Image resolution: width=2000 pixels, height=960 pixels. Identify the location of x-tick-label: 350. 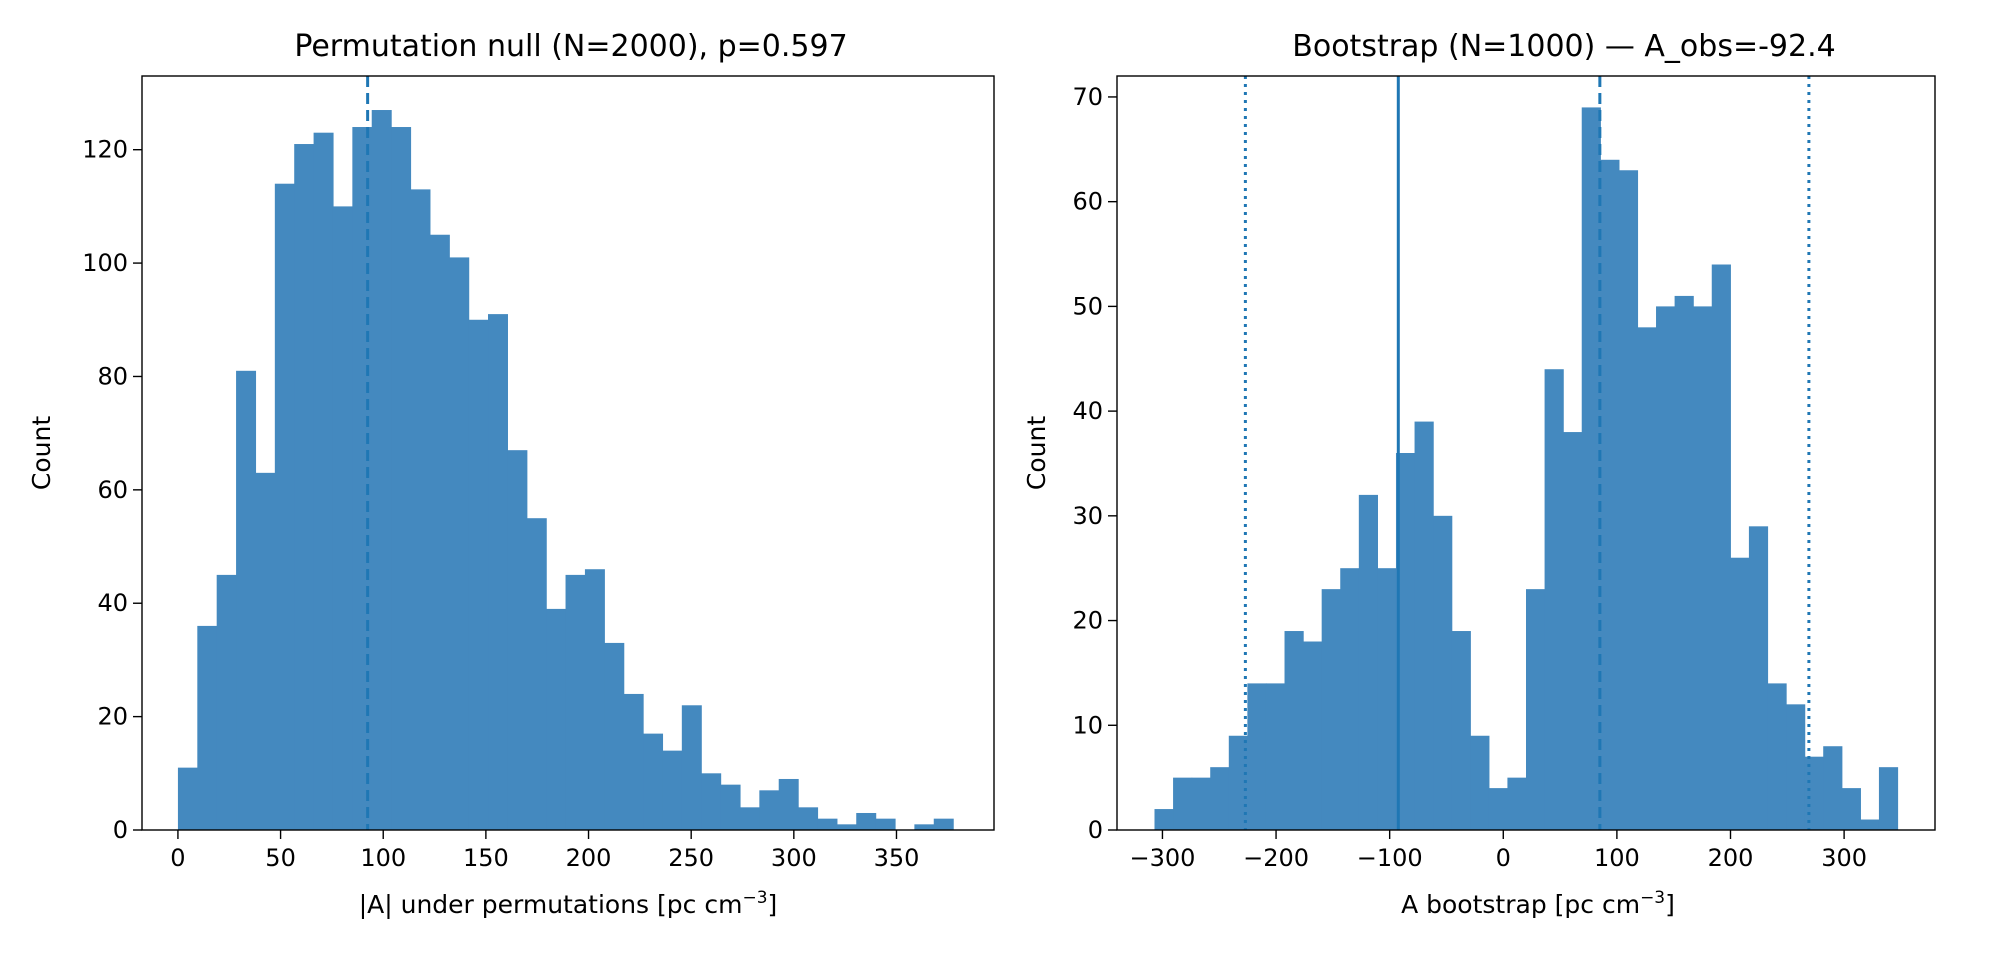
(897, 858).